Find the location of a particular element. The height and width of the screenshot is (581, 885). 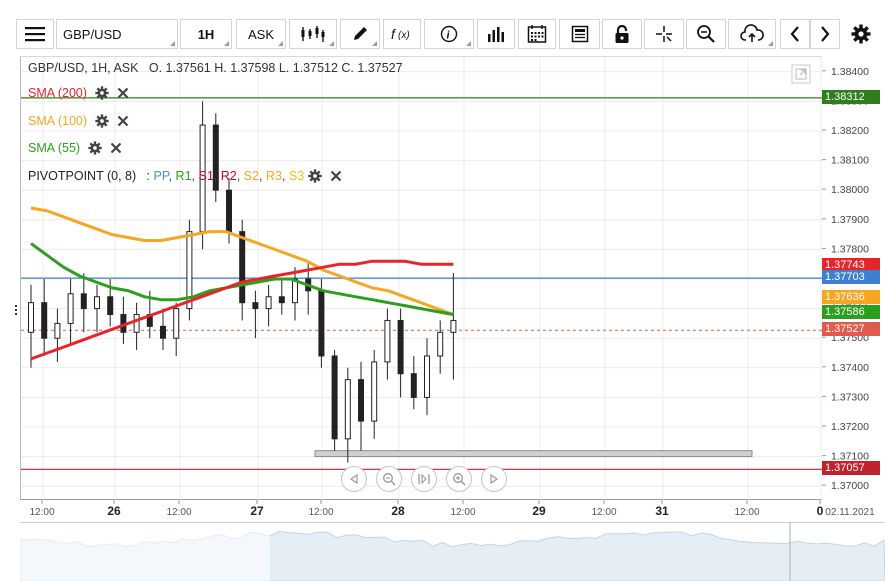

reset-zoom-button is located at coordinates (424, 479).